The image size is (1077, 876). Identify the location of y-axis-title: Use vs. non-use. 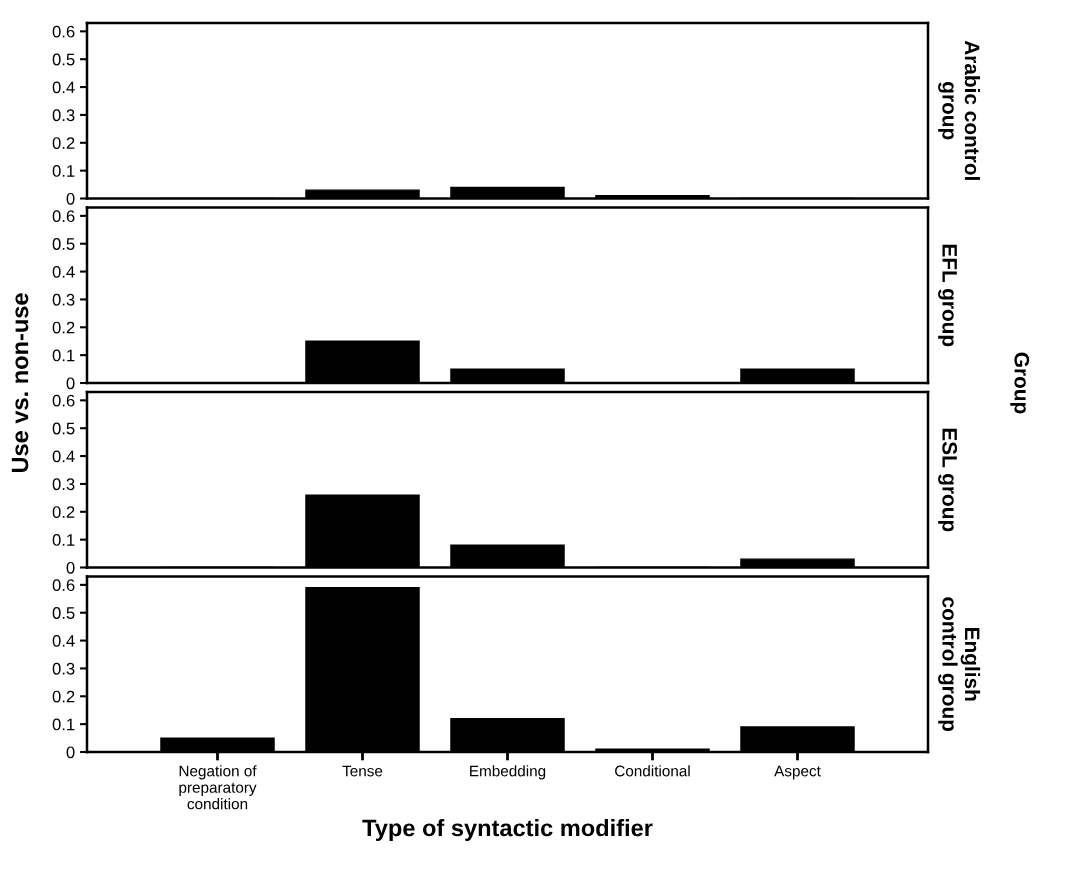
(20, 383).